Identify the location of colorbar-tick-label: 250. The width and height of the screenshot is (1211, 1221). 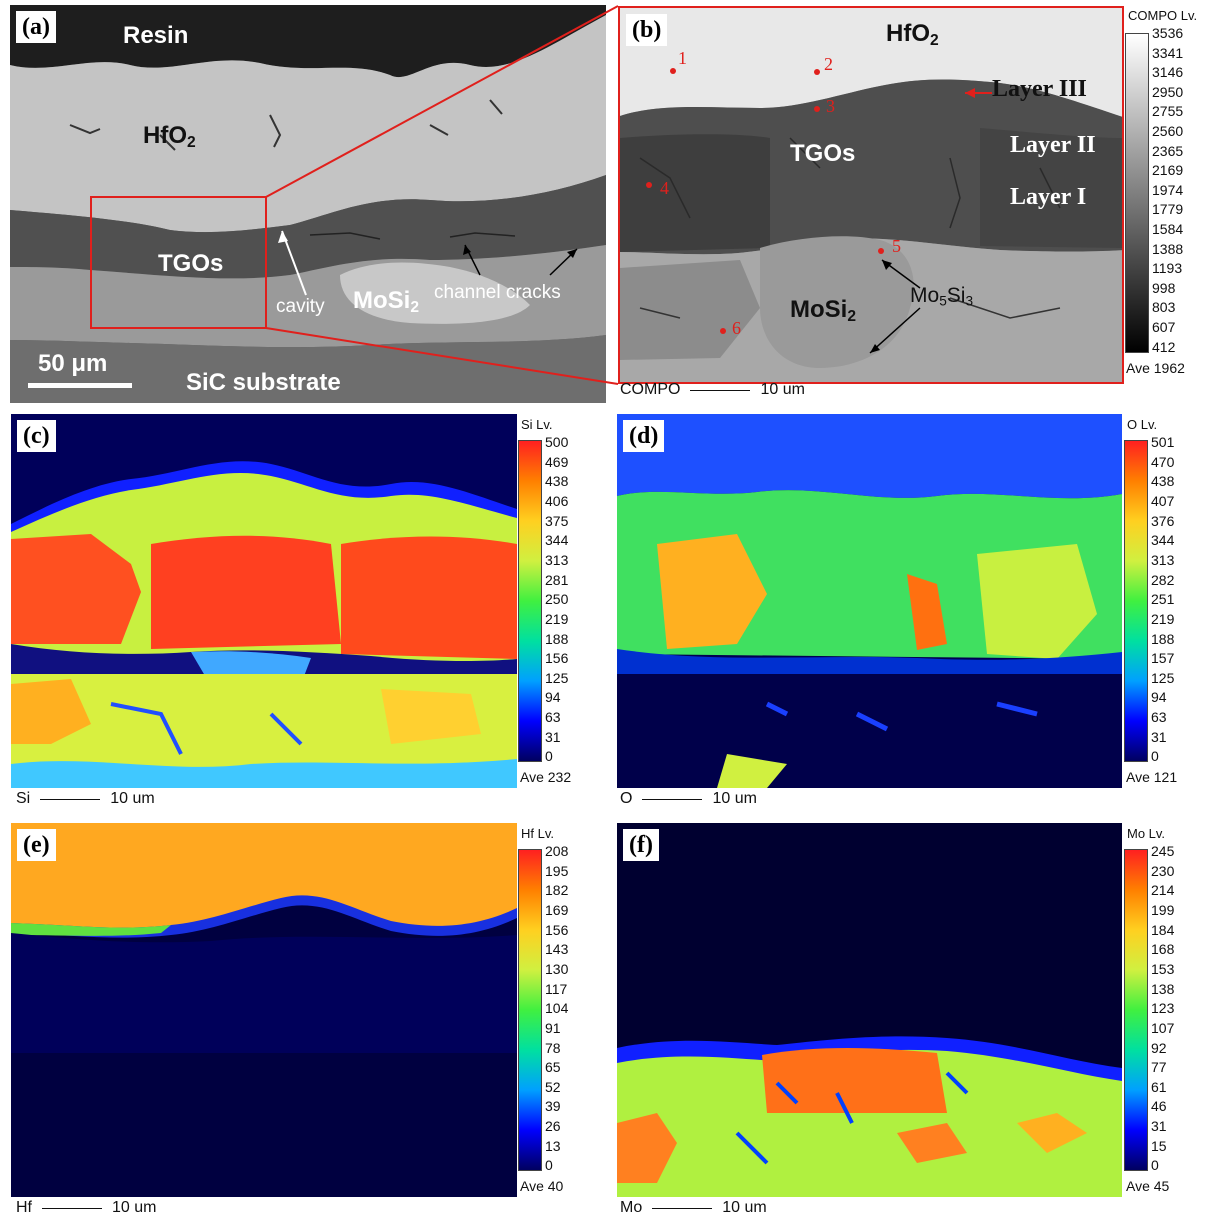
(557, 599).